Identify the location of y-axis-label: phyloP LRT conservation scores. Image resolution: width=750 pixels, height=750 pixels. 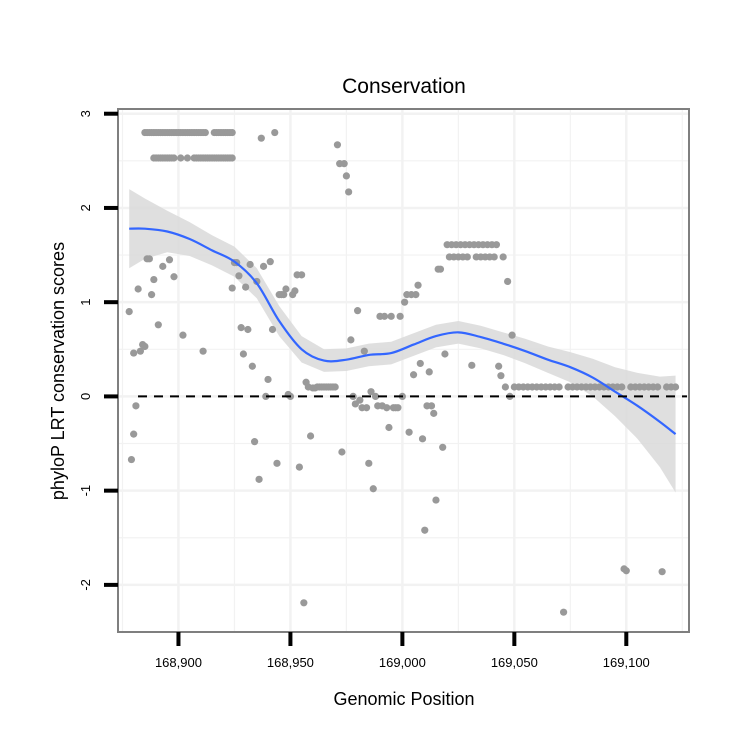
(58, 371).